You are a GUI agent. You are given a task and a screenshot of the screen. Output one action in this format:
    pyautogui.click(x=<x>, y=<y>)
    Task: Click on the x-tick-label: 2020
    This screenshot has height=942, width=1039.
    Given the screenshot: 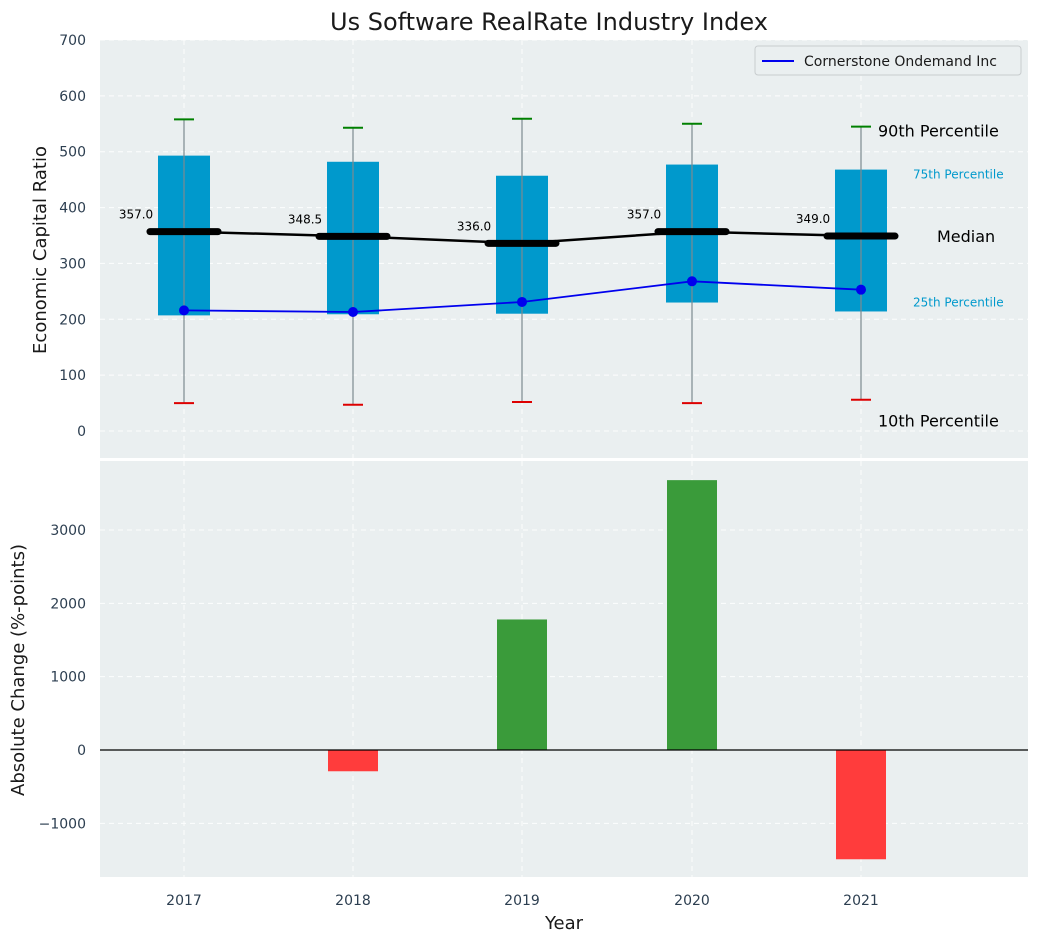 What is the action you would take?
    pyautogui.click(x=692, y=901)
    